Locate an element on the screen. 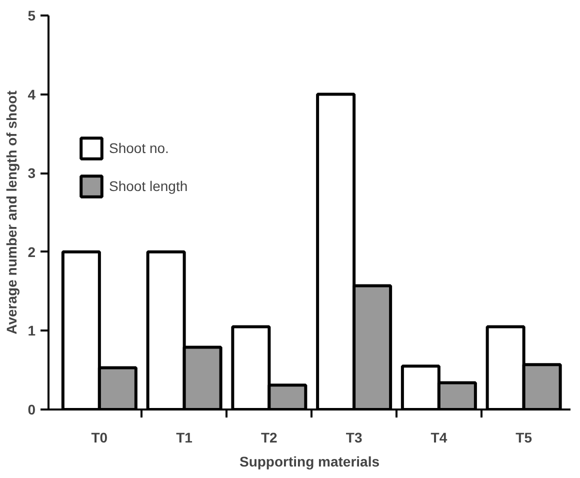 The width and height of the screenshot is (580, 478). x-tick-label: T3 is located at coordinates (354, 438).